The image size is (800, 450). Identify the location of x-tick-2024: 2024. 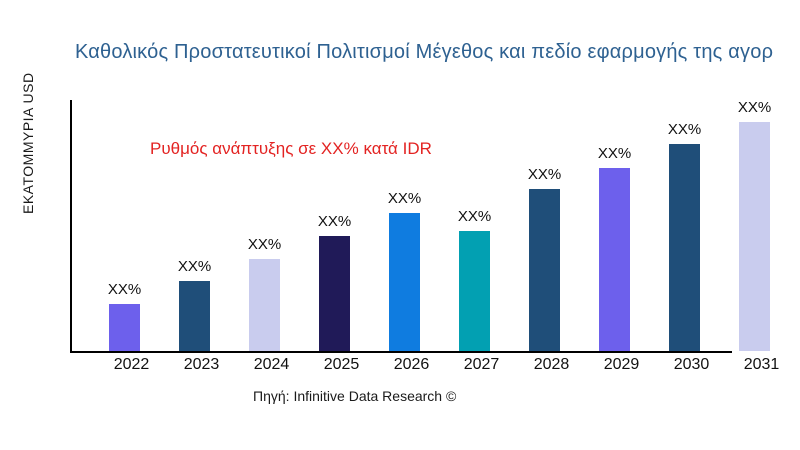
(271, 364).